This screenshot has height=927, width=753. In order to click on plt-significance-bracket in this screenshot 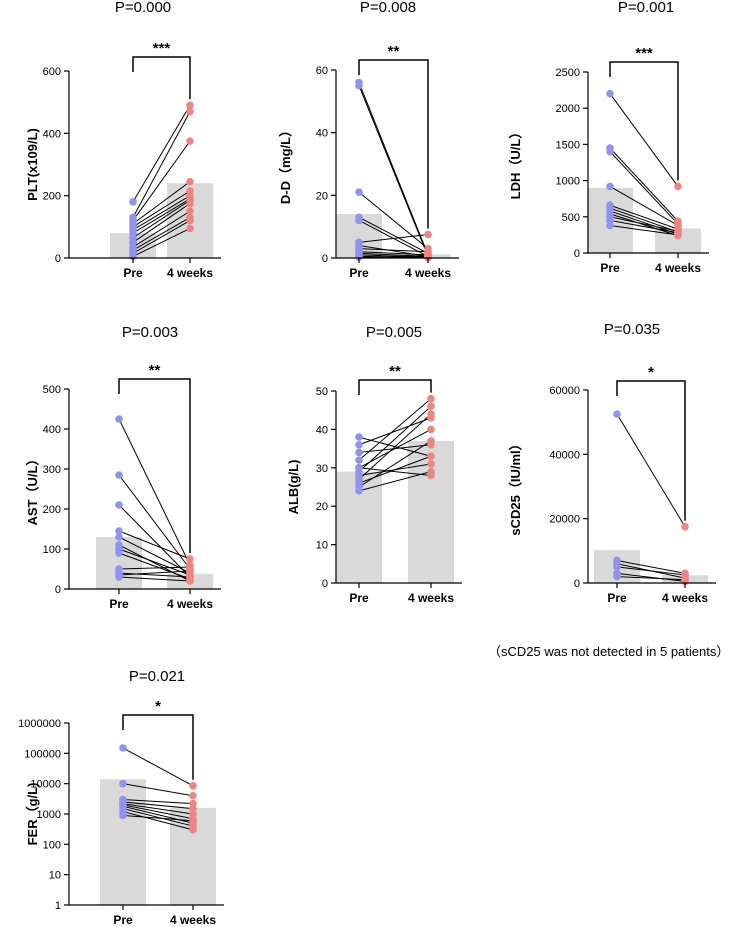, I will do `click(161, 78)`.